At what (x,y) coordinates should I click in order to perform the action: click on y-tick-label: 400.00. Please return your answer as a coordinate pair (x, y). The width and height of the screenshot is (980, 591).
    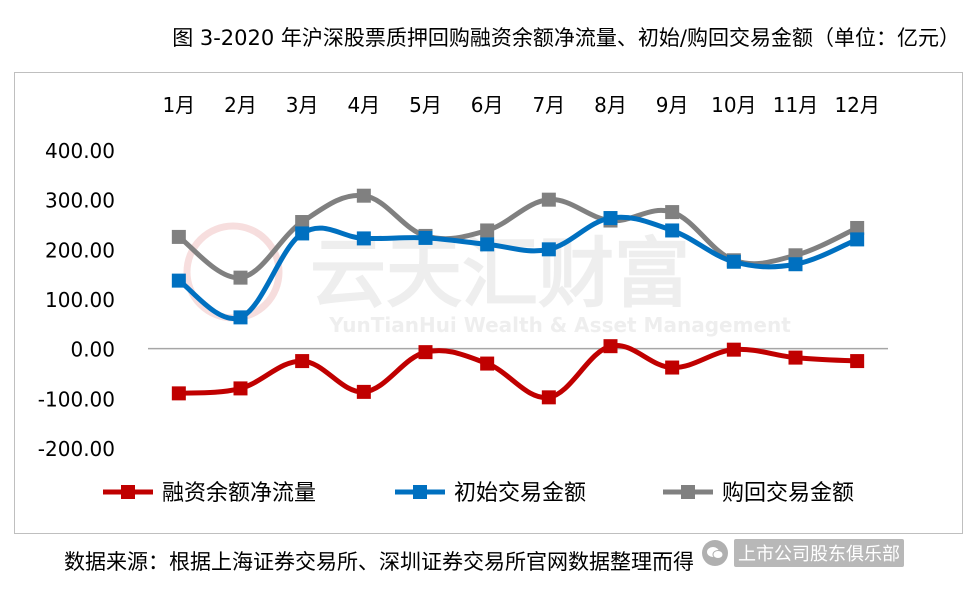
    Looking at the image, I should click on (80, 151).